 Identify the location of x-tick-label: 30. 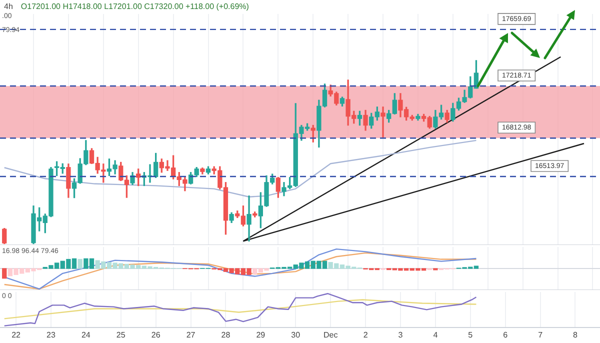
(296, 335).